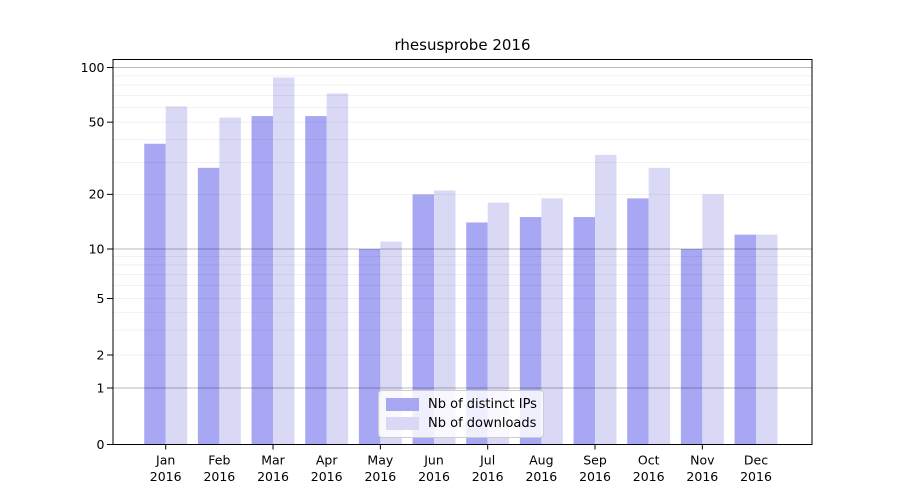  I want to click on x-year-label-mar: 2016, so click(273, 476).